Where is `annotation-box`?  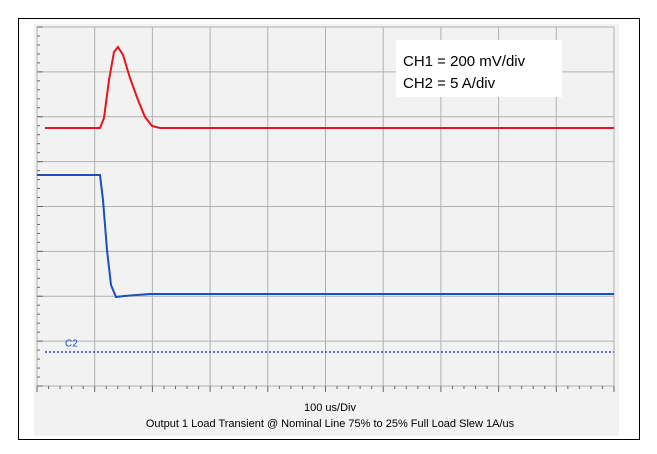 annotation-box is located at coordinates (479, 68).